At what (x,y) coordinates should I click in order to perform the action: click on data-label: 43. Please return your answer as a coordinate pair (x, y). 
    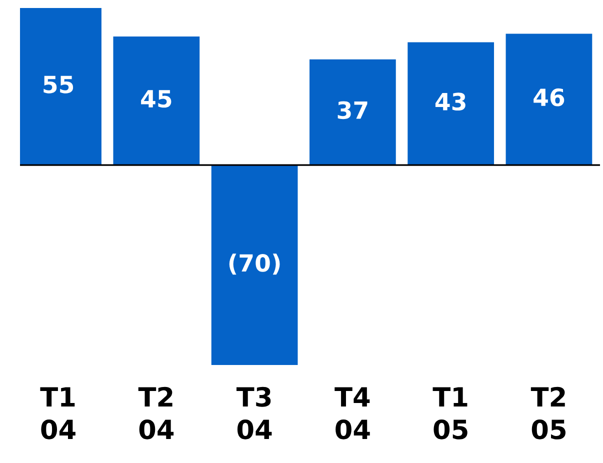
    Looking at the image, I should click on (450, 101).